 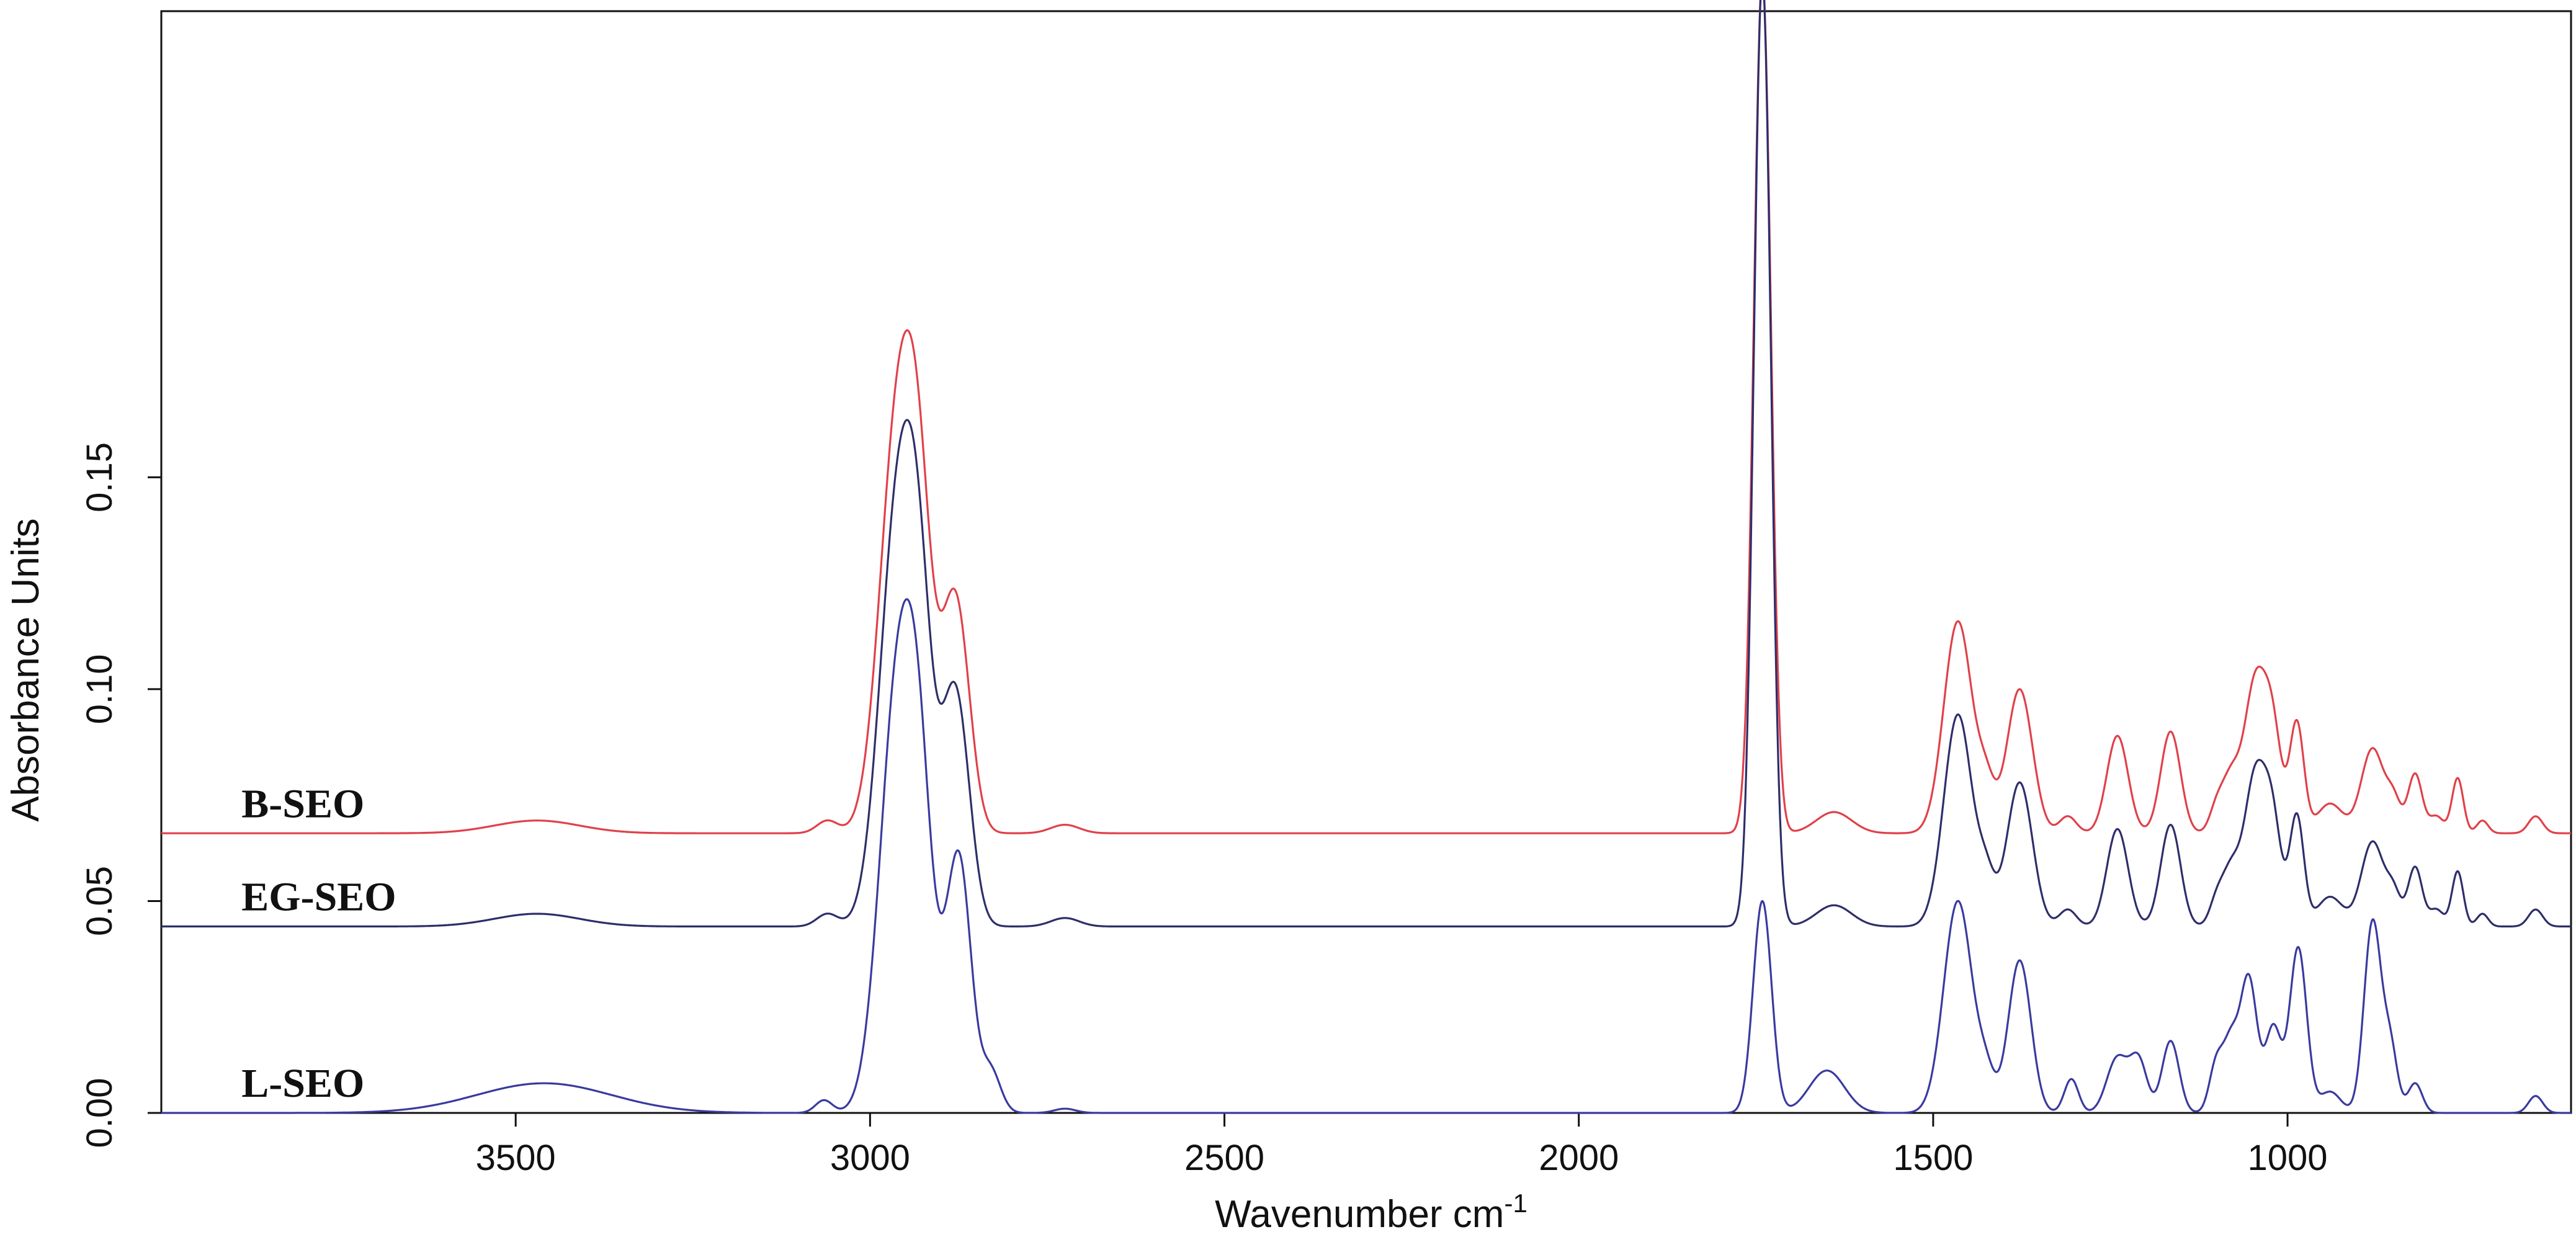 What do you see at coordinates (99, 901) in the screenshot?
I see `y-tick-label: 0.05` at bounding box center [99, 901].